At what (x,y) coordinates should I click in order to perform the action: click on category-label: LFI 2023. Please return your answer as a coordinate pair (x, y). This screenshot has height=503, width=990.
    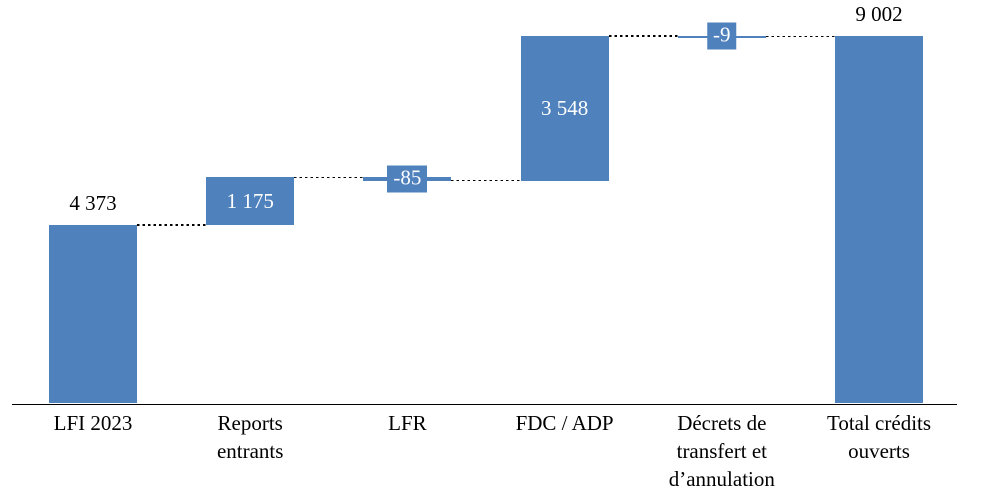
    Looking at the image, I should click on (93, 423).